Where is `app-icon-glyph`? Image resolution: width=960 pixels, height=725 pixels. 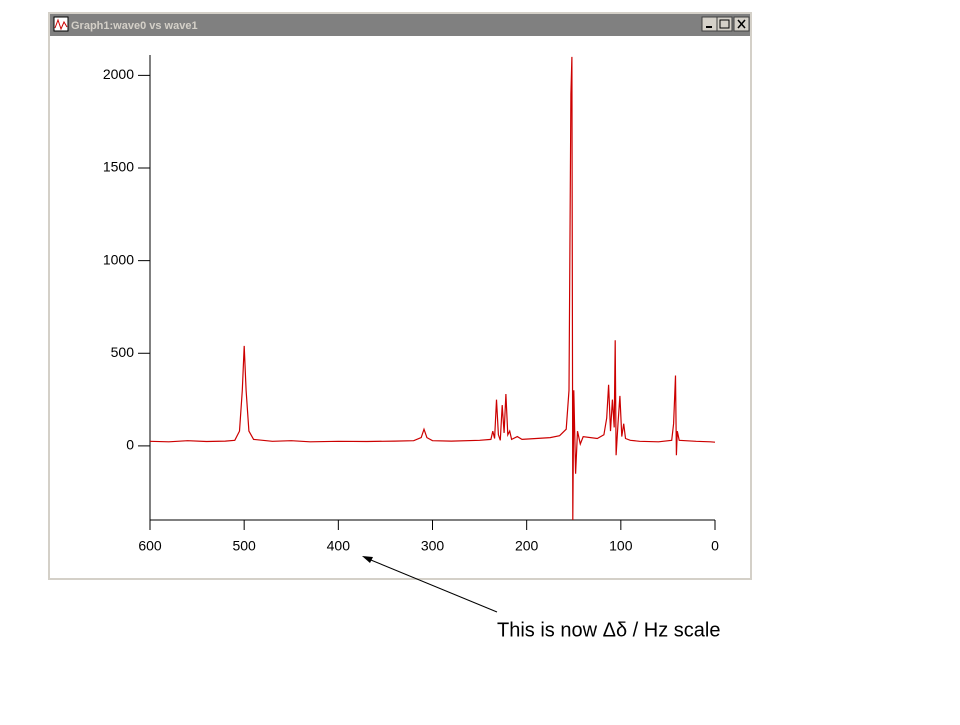
app-icon-glyph is located at coordinates (61, 24).